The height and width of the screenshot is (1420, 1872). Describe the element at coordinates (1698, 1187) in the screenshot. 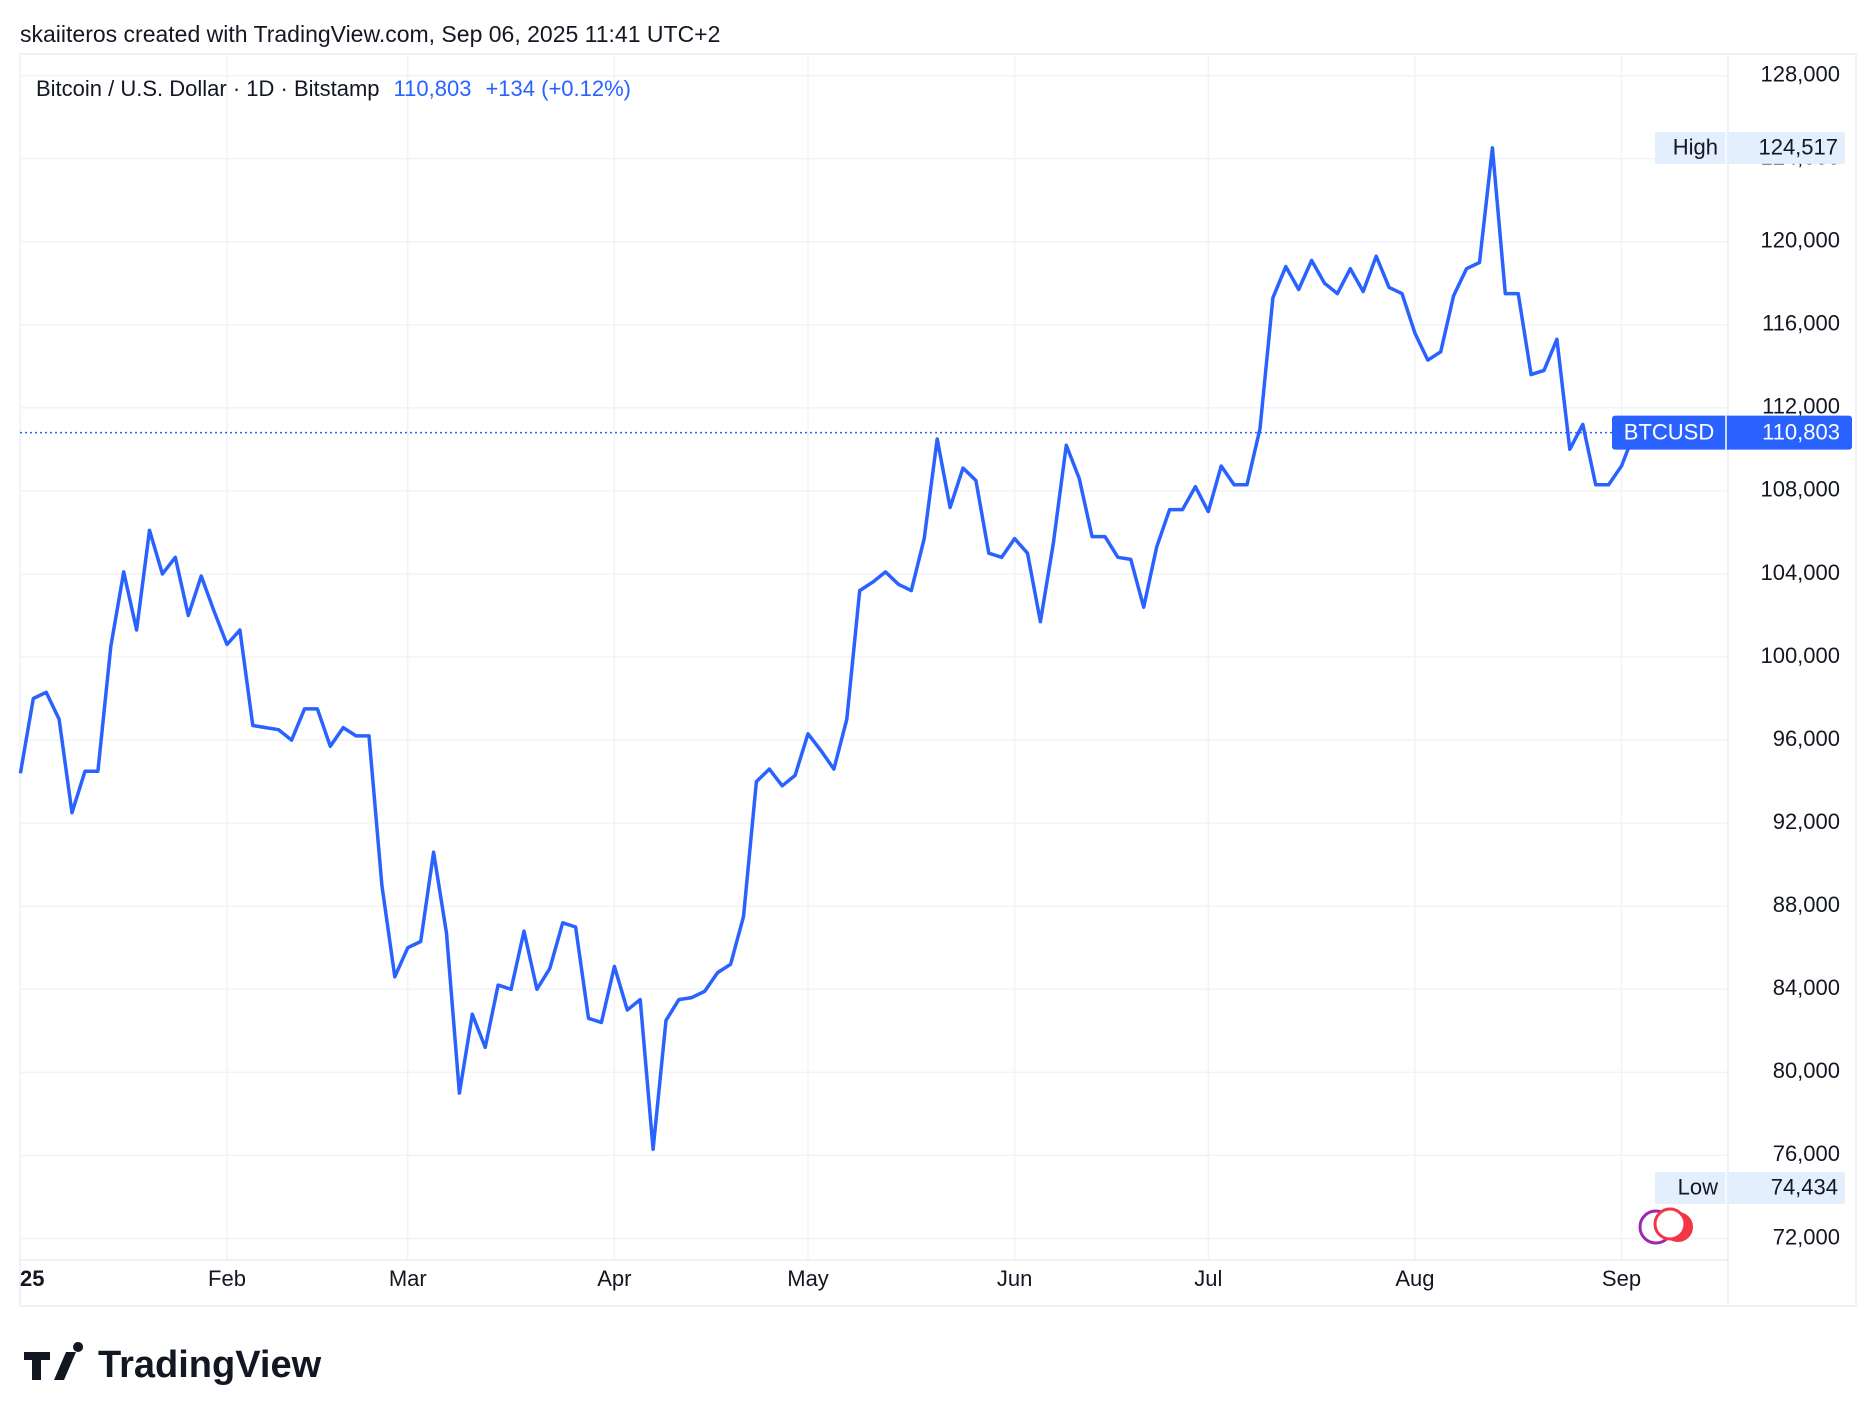

I see `low-label: Low` at that location.